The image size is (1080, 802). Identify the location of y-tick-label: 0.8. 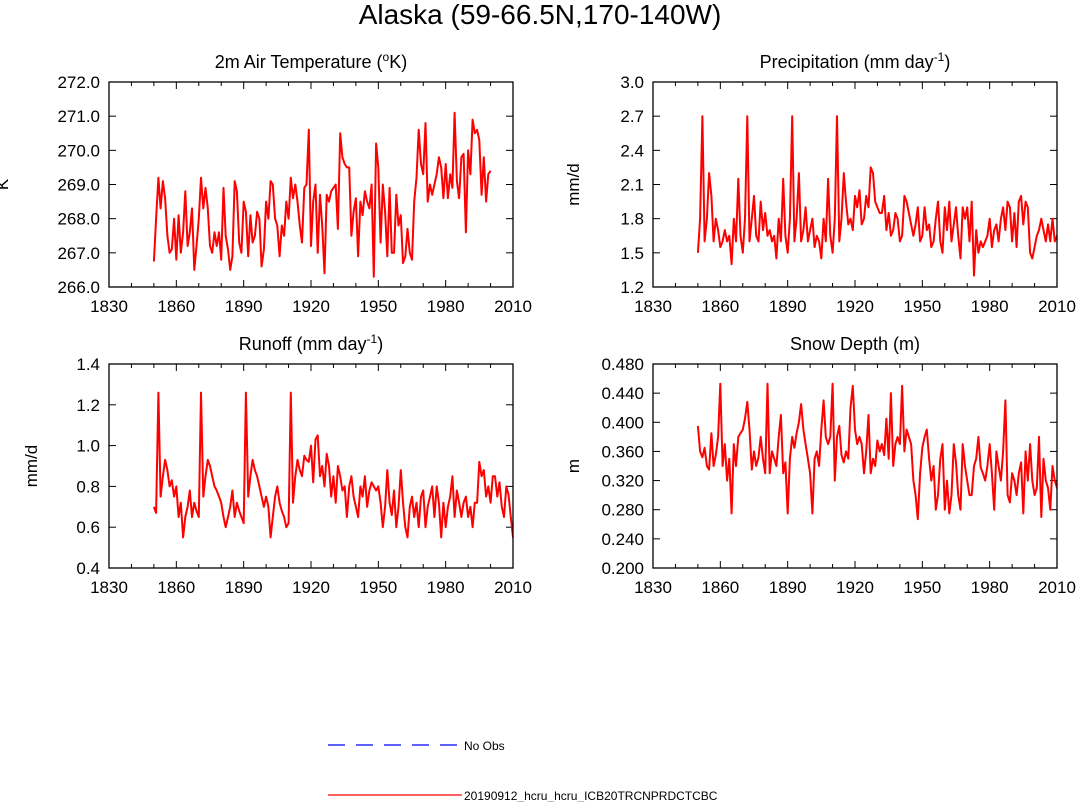
(88, 486).